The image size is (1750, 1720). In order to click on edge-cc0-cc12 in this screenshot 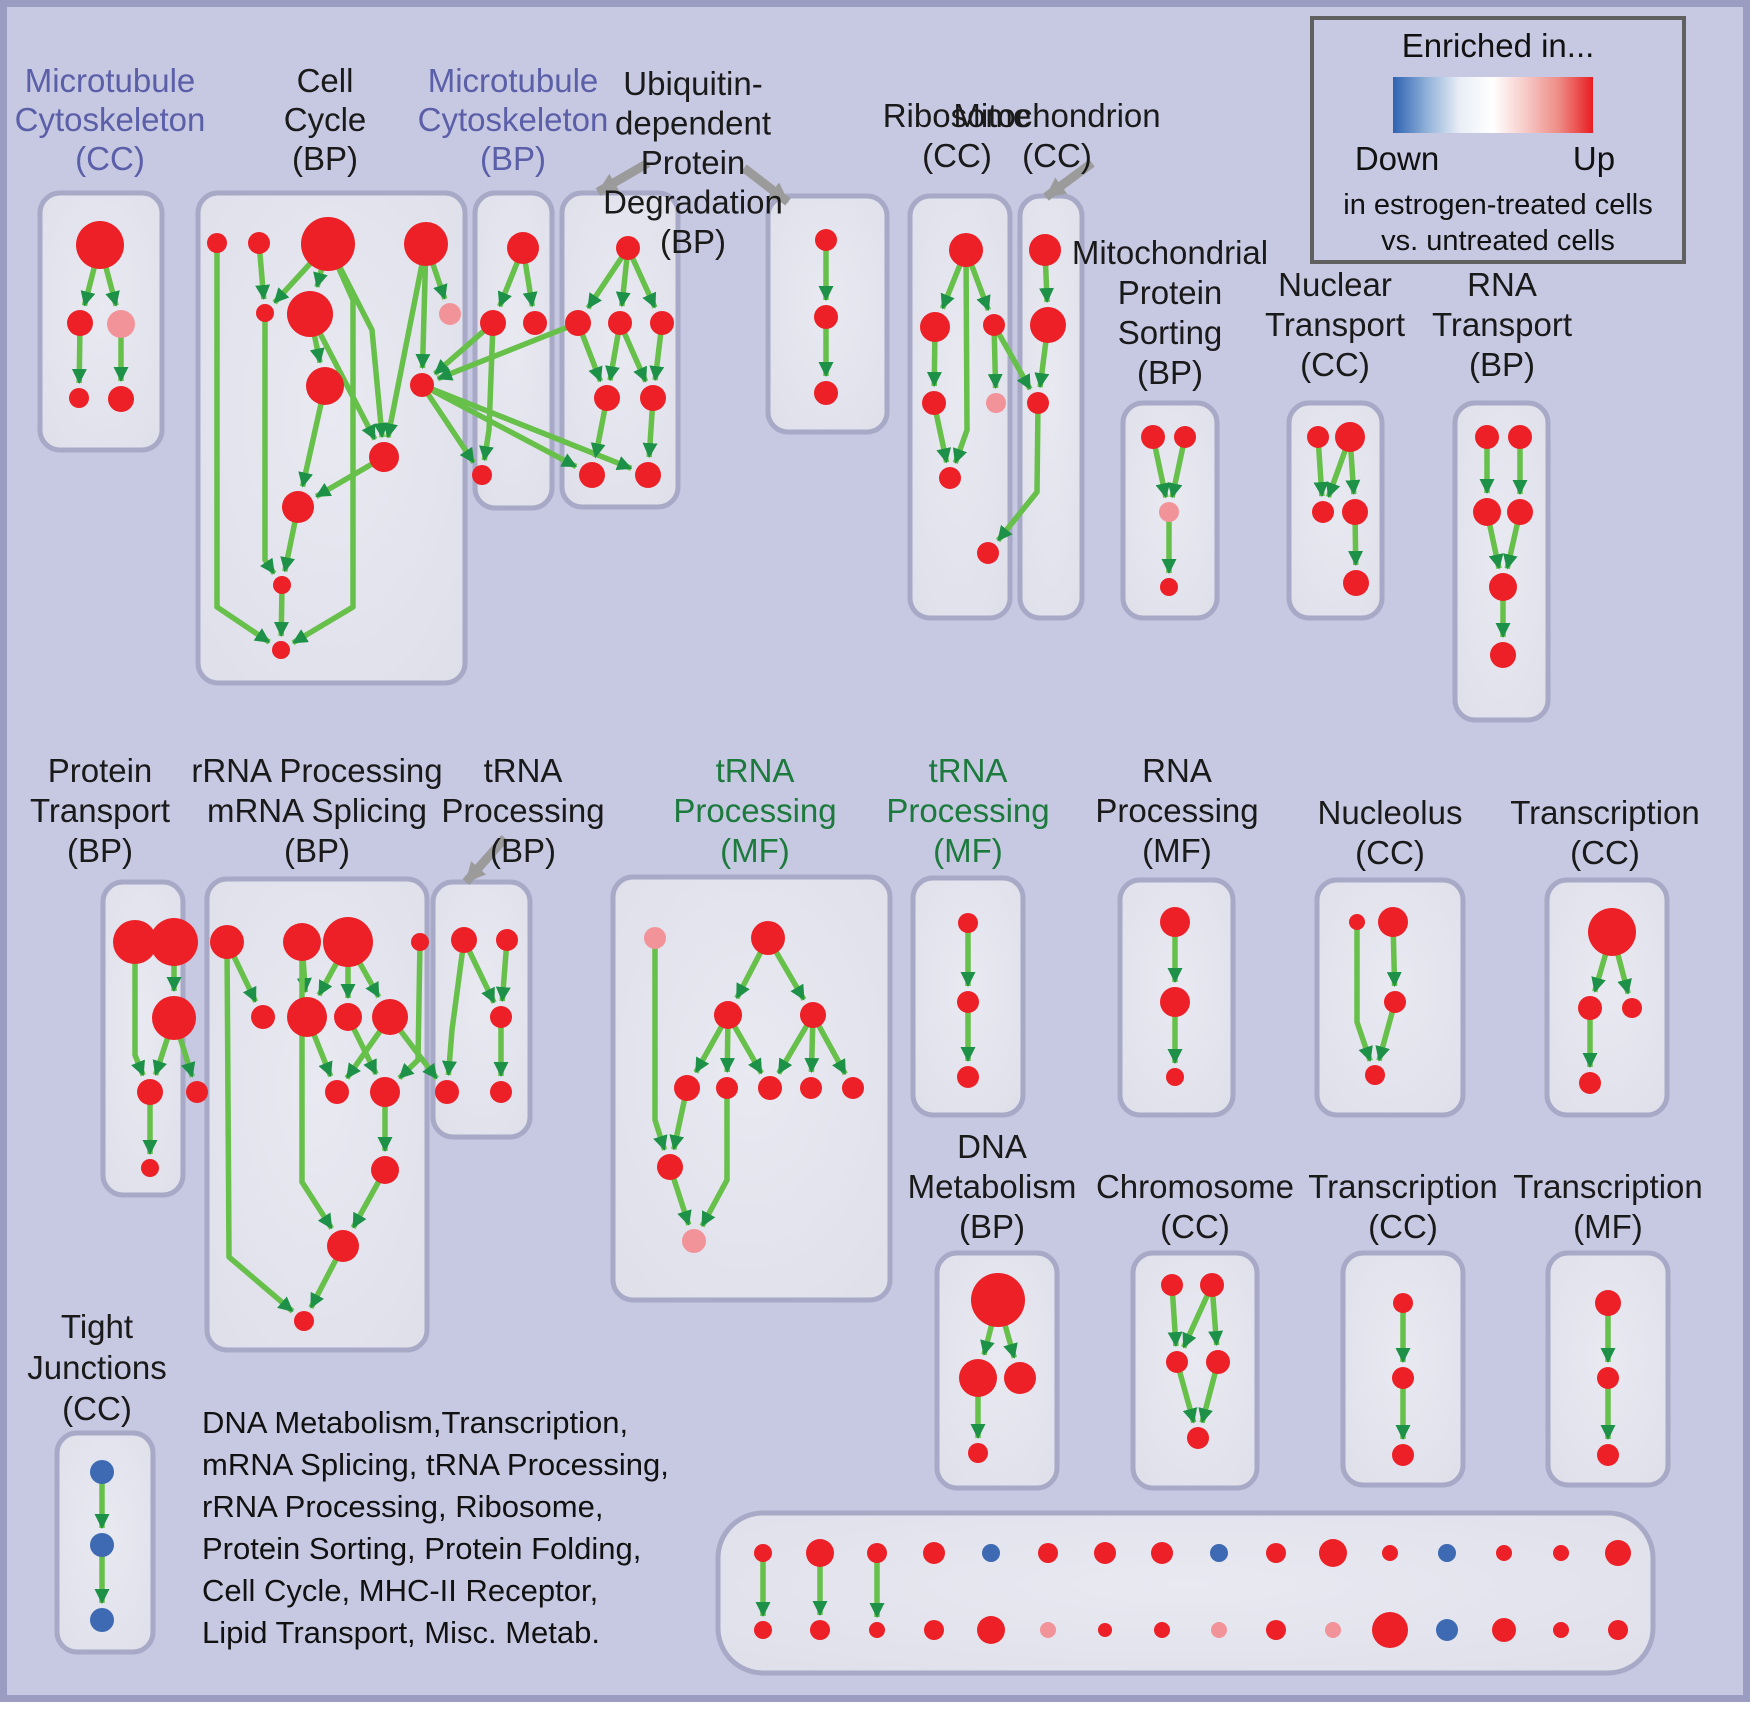, I will do `click(242, 444)`.